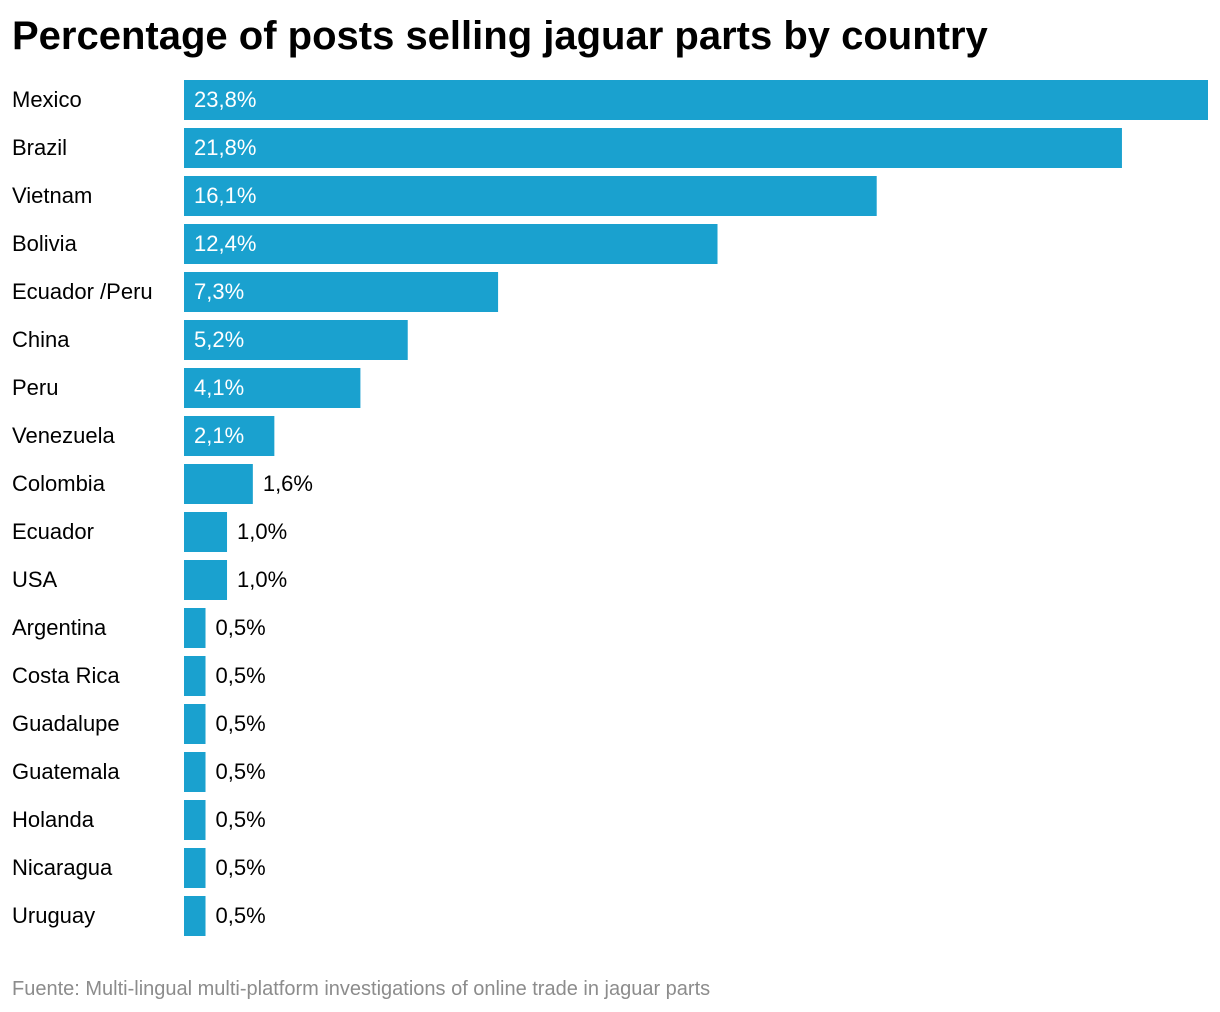 The width and height of the screenshot is (1220, 1012). Describe the element at coordinates (53, 915) in the screenshot. I see `category-label-uruguay: Uruguay` at that location.